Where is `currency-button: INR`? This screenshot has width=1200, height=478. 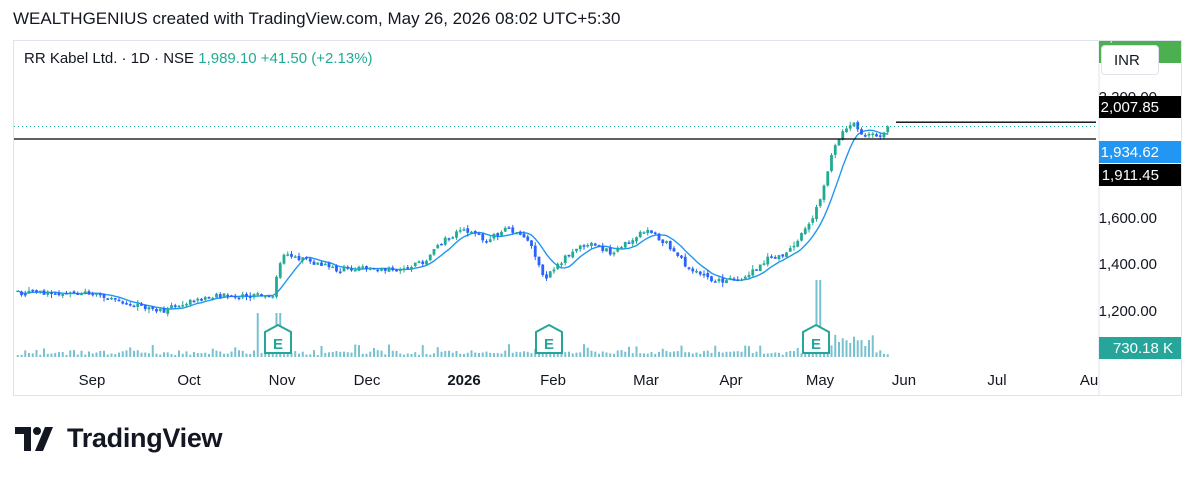 currency-button: INR is located at coordinates (1130, 60).